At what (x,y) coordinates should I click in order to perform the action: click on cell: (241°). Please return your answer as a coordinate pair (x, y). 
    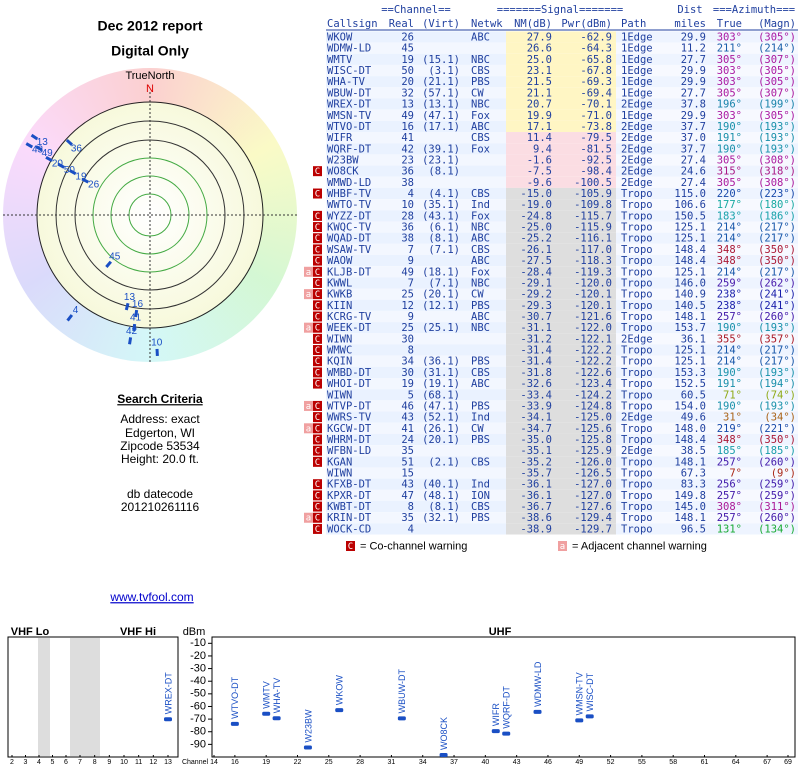
    Looking at the image, I should click on (777, 295).